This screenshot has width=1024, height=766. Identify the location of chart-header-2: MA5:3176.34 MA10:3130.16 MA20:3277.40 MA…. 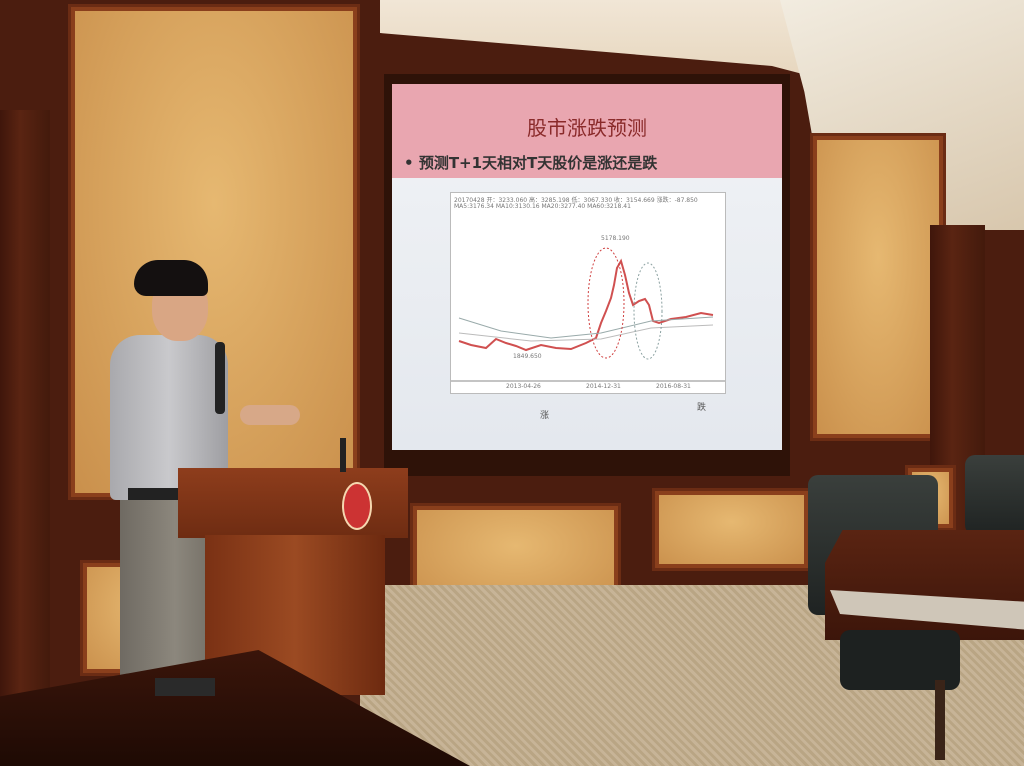
(542, 206).